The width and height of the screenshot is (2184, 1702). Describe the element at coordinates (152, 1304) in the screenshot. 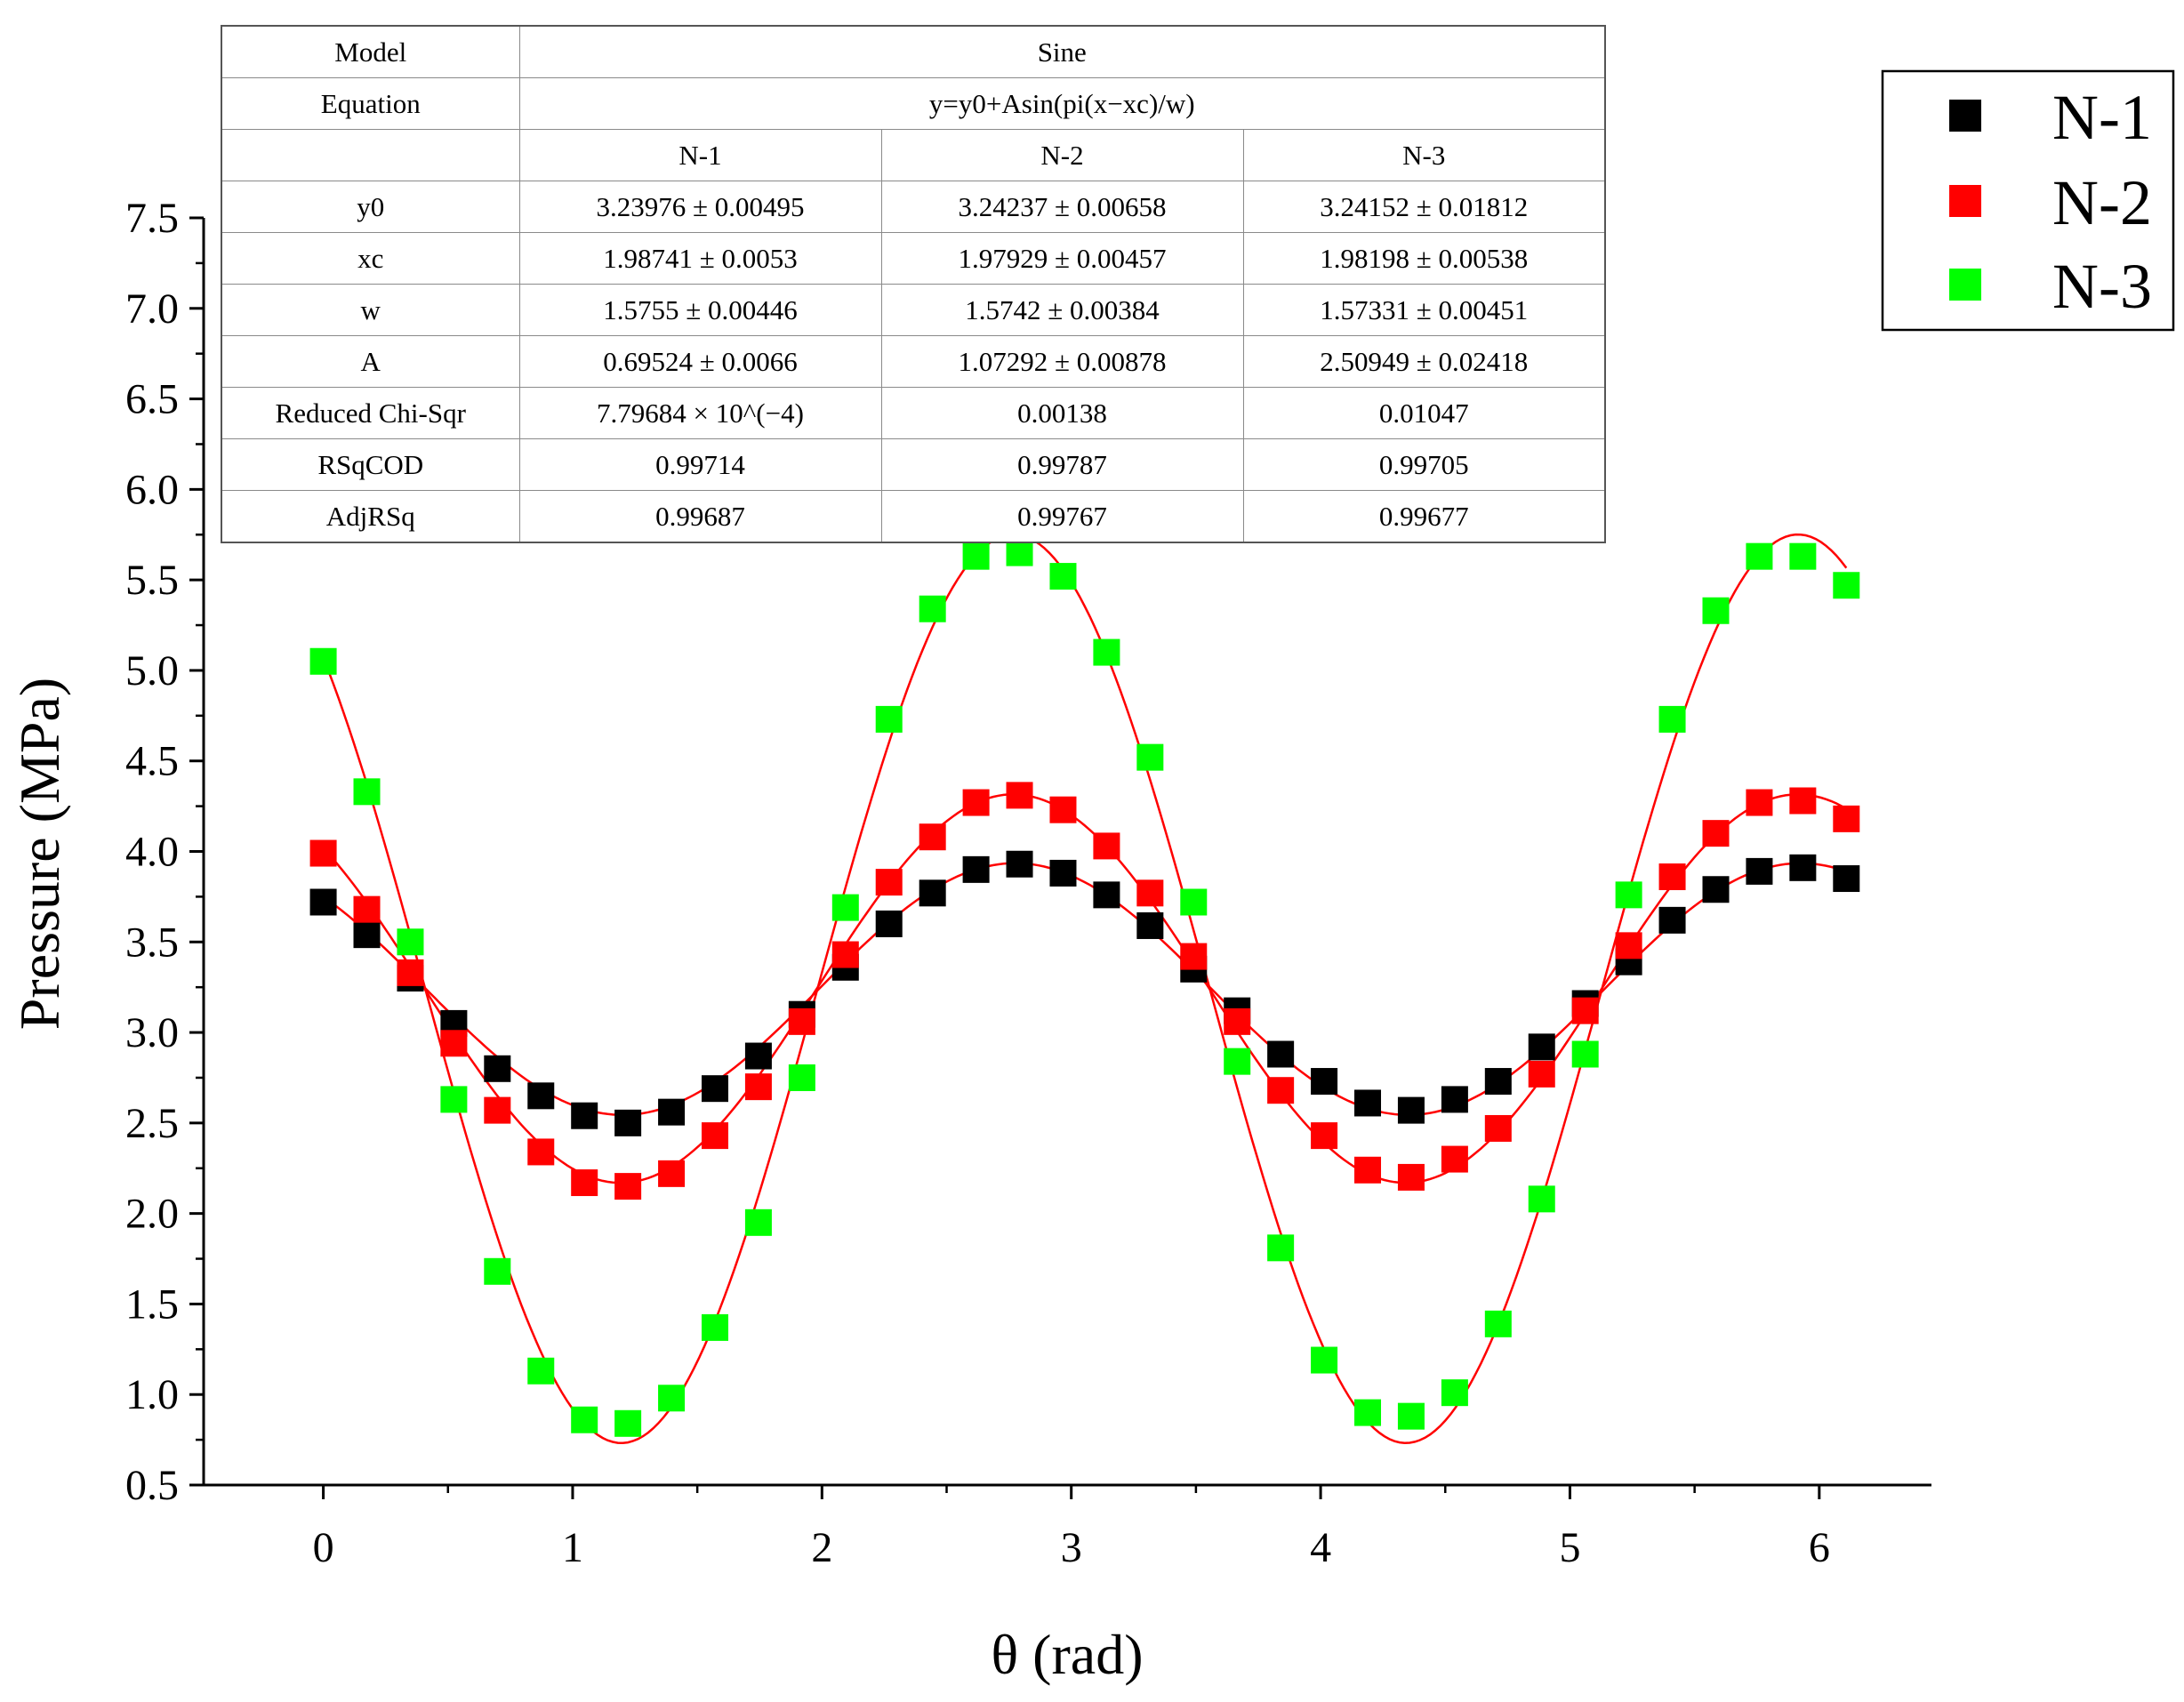

I see `y-tick-label: 1.5` at that location.